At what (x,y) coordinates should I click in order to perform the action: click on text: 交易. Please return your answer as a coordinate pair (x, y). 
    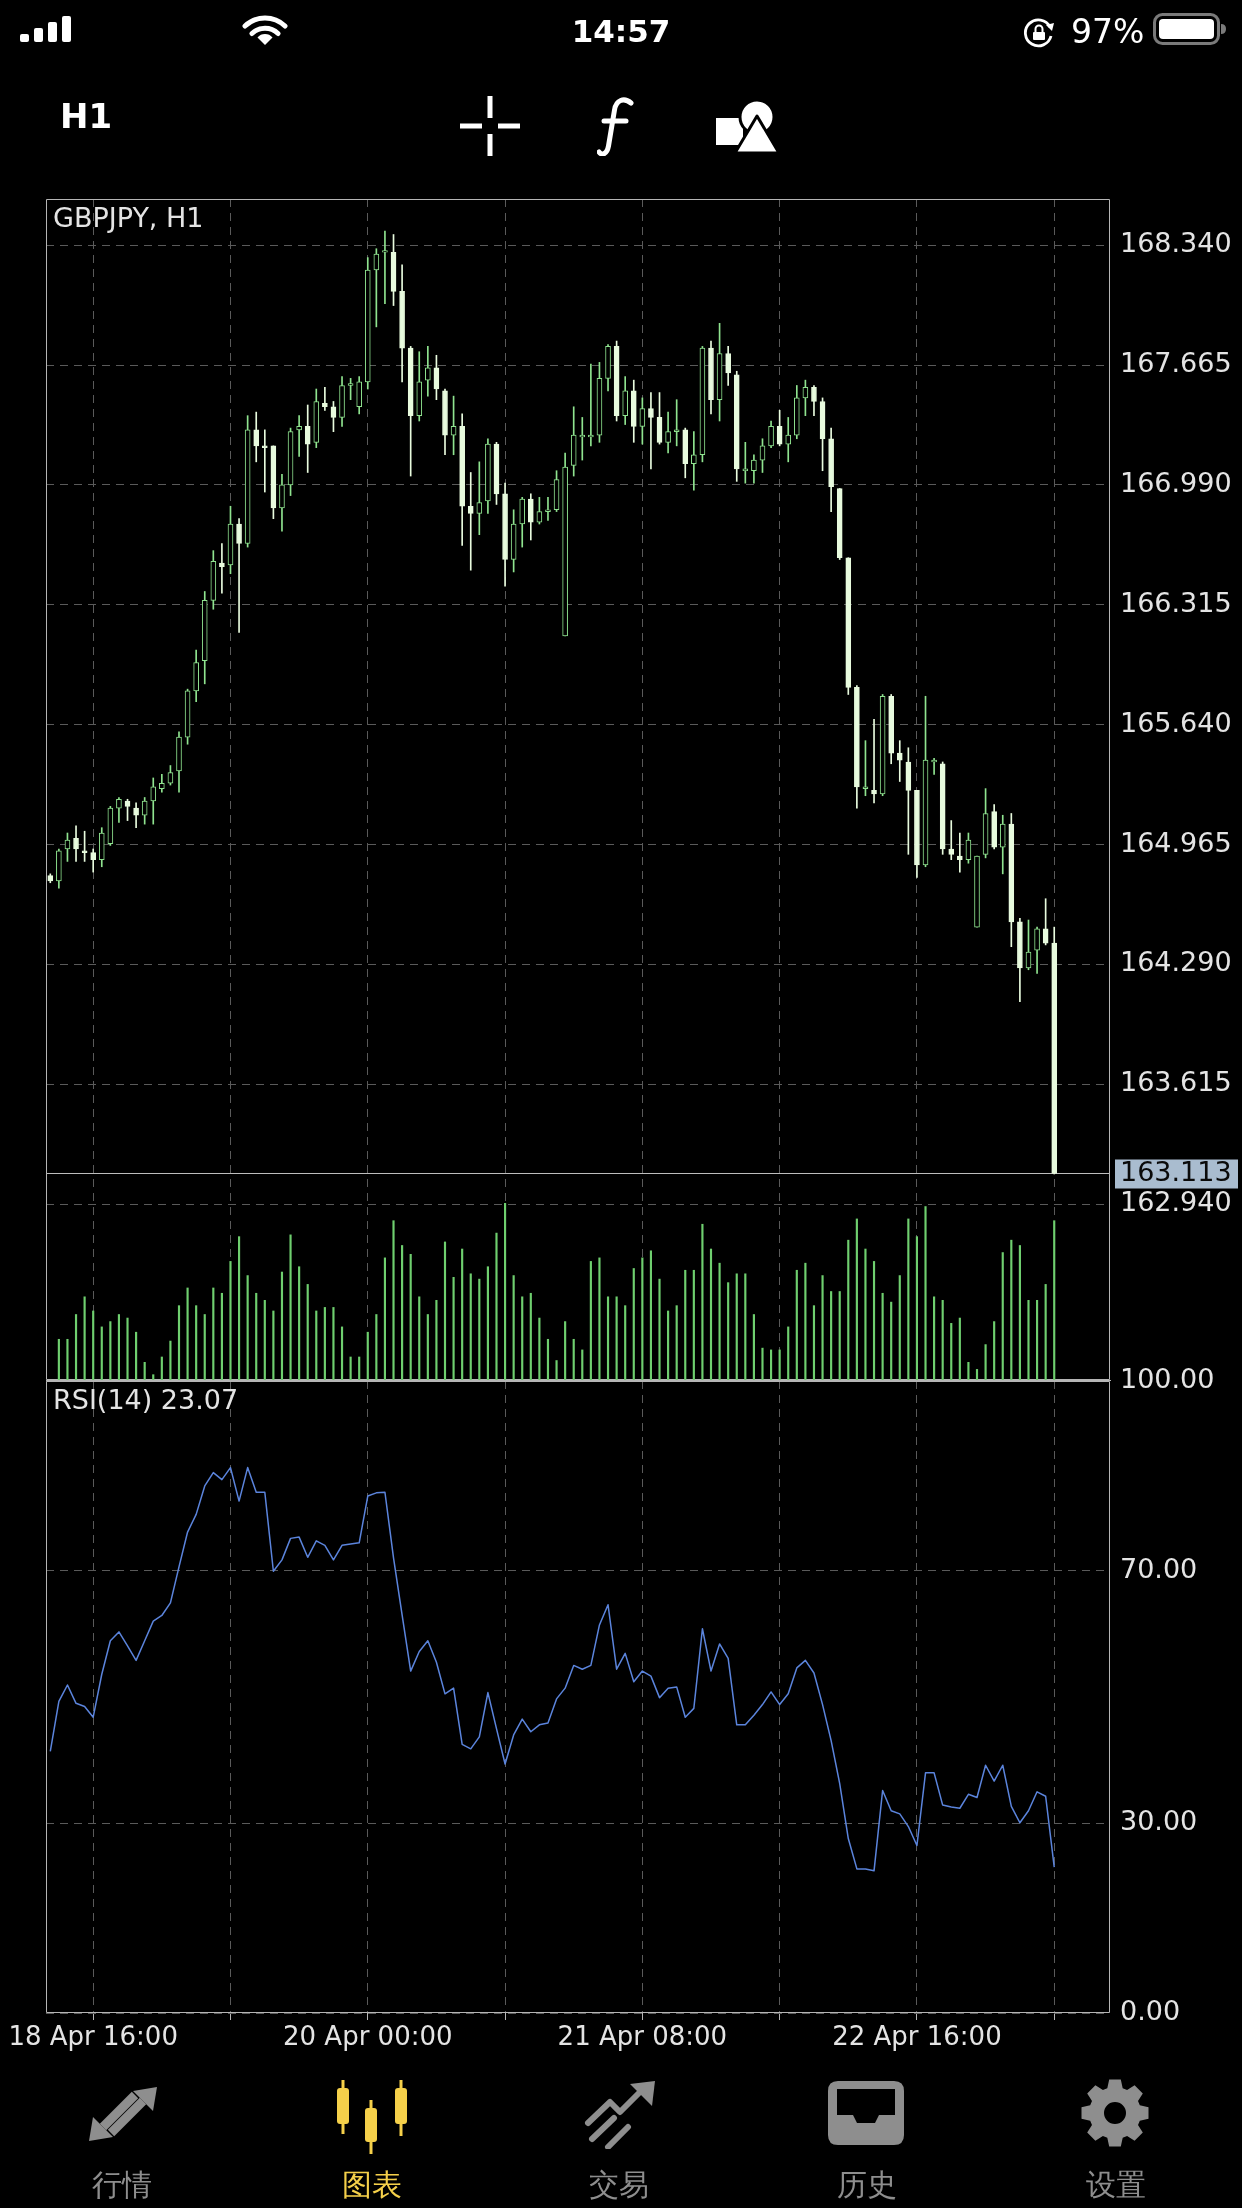
    Looking at the image, I should click on (619, 2184).